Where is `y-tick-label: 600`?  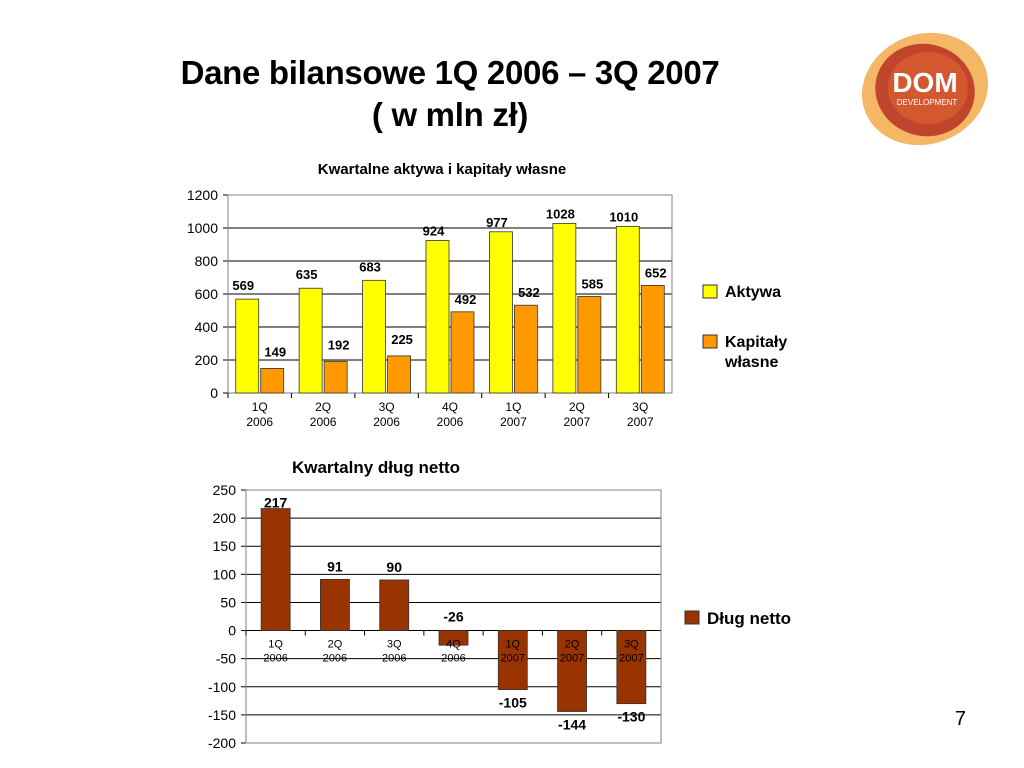 y-tick-label: 600 is located at coordinates (207, 294).